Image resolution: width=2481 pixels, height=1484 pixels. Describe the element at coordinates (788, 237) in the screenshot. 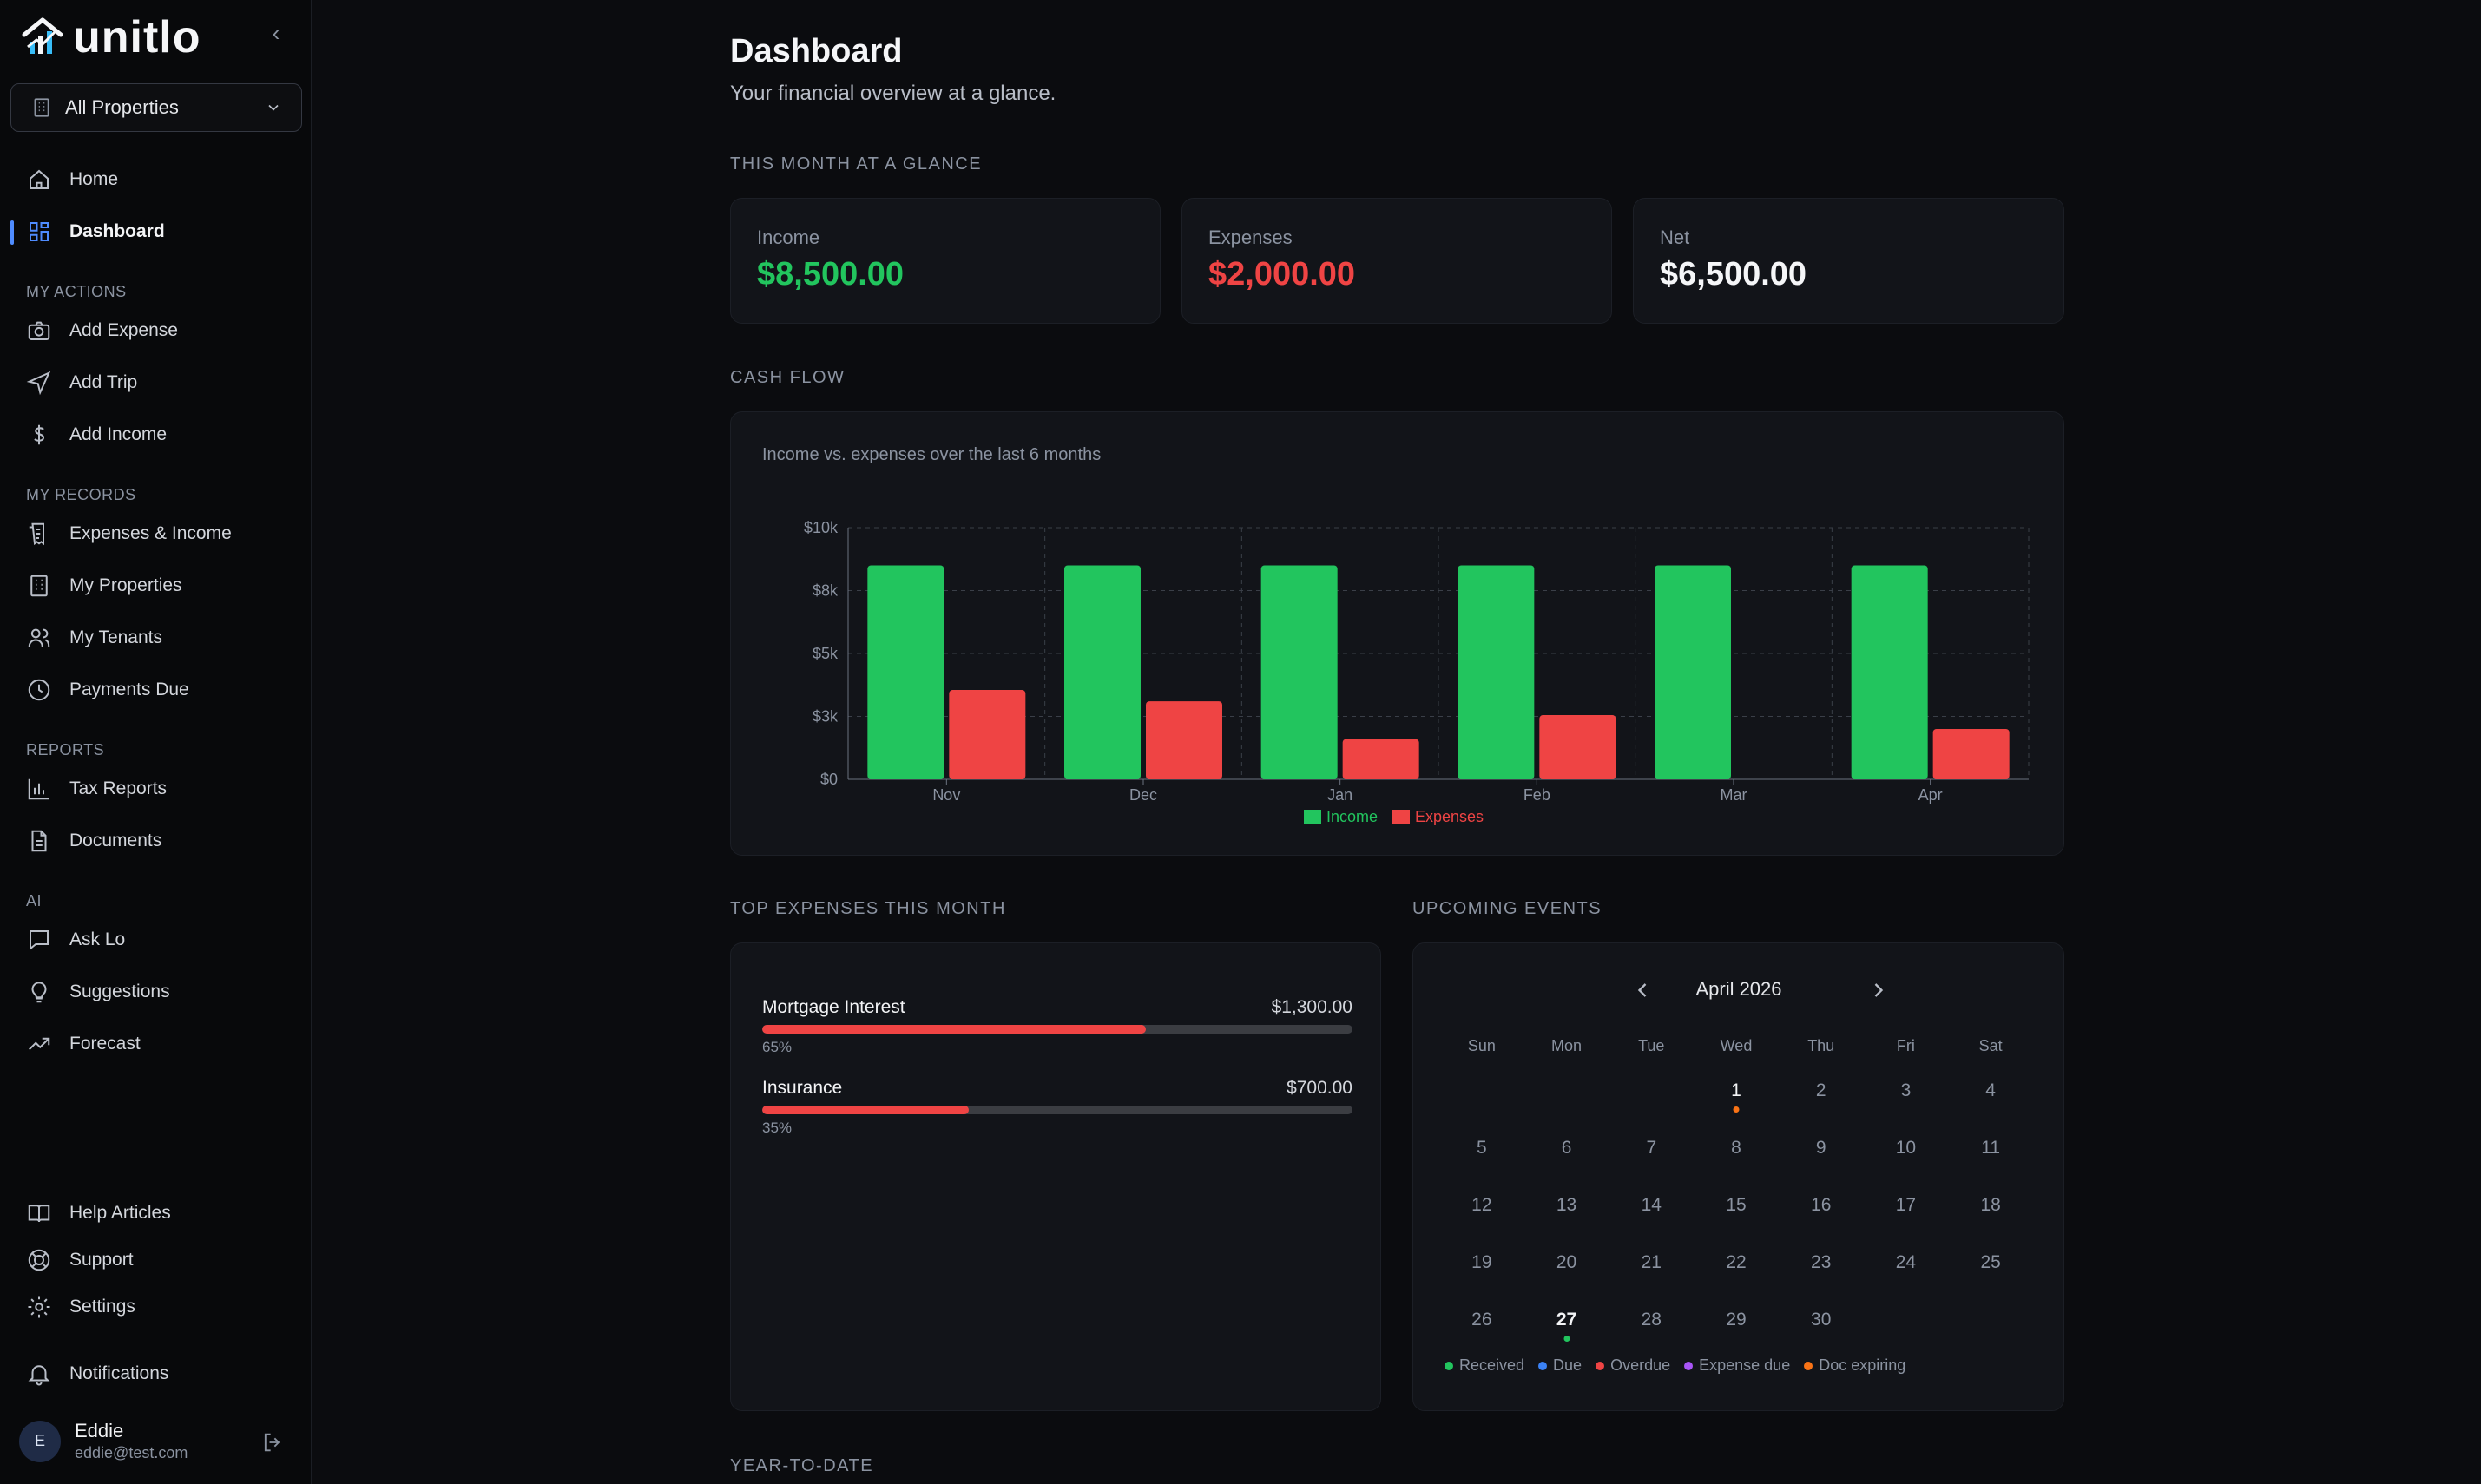

I see `income-stat-label: Income` at that location.